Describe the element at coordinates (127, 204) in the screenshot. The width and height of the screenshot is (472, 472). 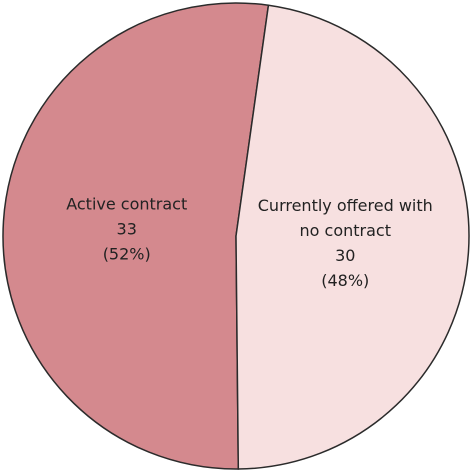
I see `slice-category: Active contract` at that location.